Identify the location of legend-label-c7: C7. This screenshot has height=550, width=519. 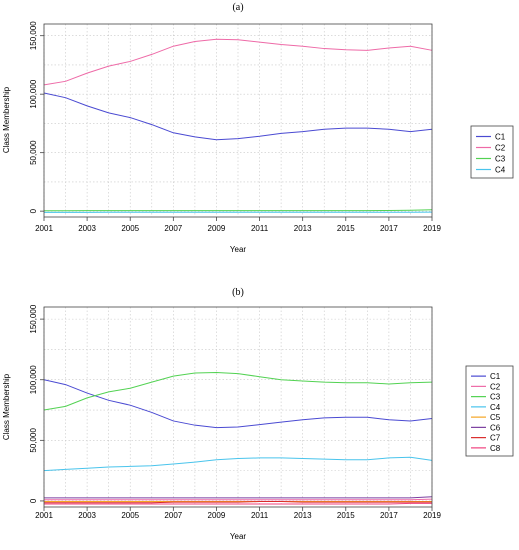
(495, 438).